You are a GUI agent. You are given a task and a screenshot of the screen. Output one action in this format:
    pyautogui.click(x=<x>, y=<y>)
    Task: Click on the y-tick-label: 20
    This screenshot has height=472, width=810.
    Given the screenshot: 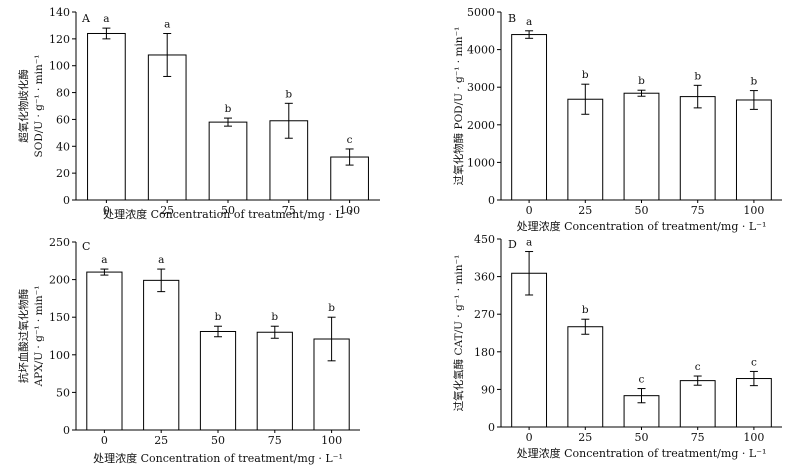 What is the action you would take?
    pyautogui.click(x=63, y=173)
    